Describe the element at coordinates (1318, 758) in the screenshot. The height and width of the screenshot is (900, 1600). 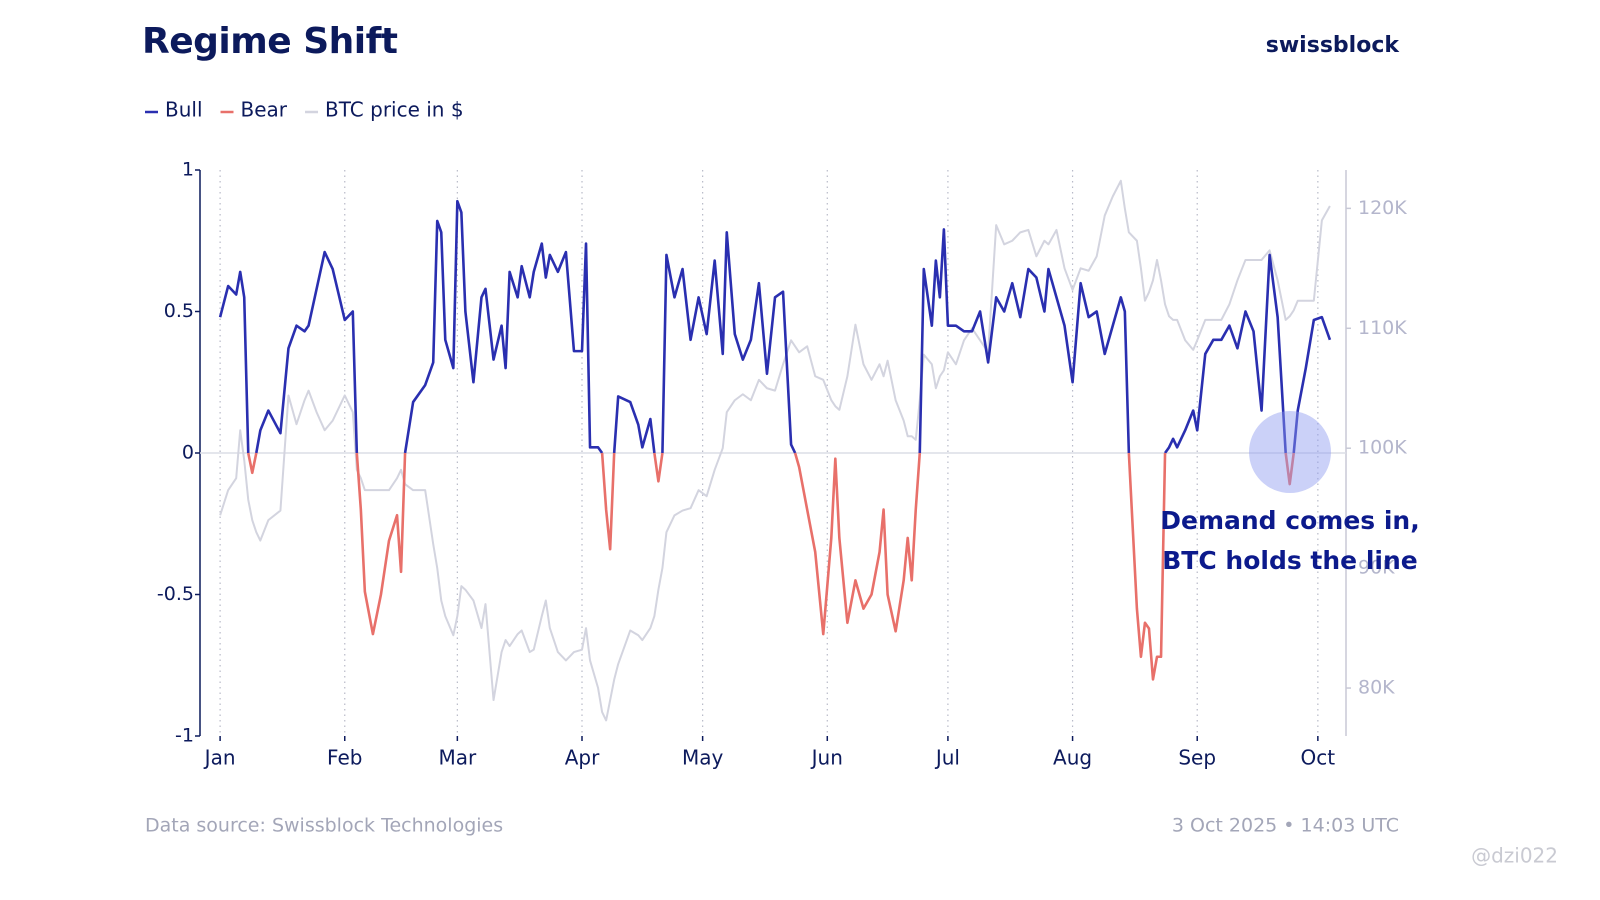
I see `x-tick-label: Oct` at that location.